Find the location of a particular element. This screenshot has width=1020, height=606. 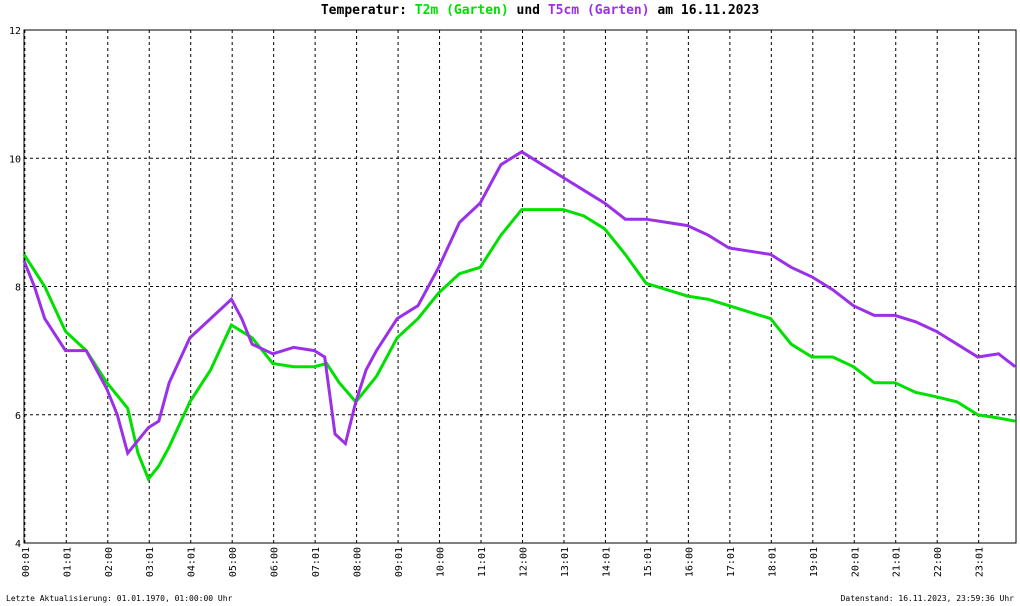

x-tick-label: 12:00 is located at coordinates (523, 562).